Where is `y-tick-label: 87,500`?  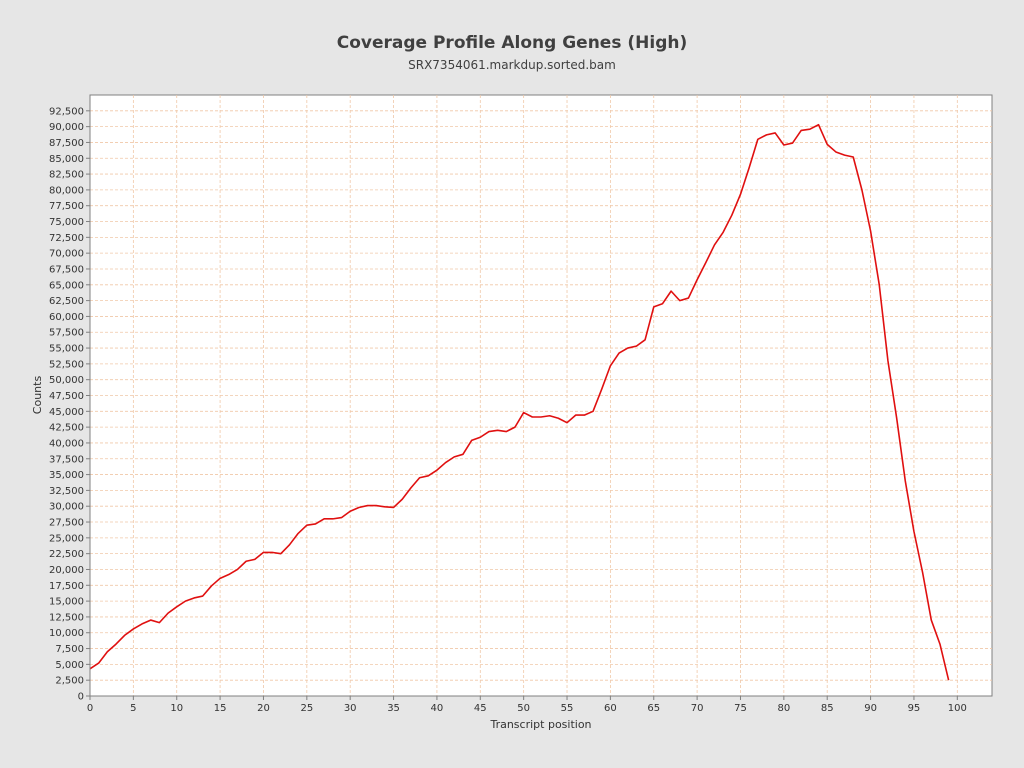
y-tick-label: 87,500 is located at coordinates (66, 143).